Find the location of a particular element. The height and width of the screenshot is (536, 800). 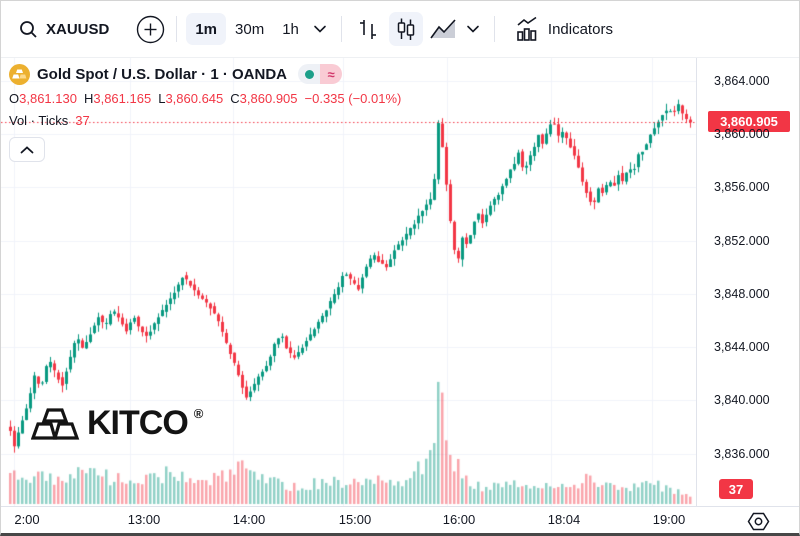

gear-icon is located at coordinates (758, 521).